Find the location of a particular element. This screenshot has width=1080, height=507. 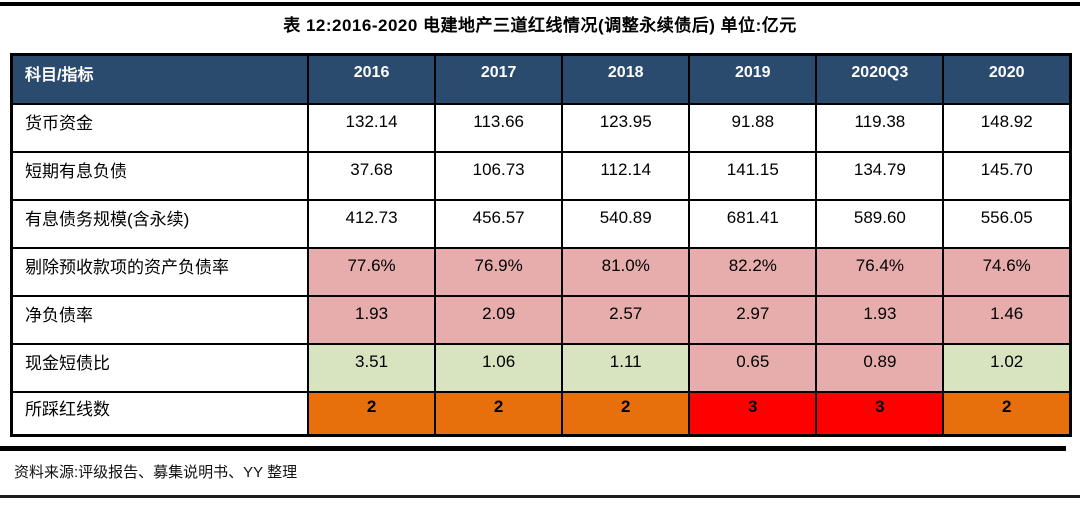

table-row: 货币资金 132.14 113.66 123.95 91.88 119.38 148.92 is located at coordinates (541, 127).